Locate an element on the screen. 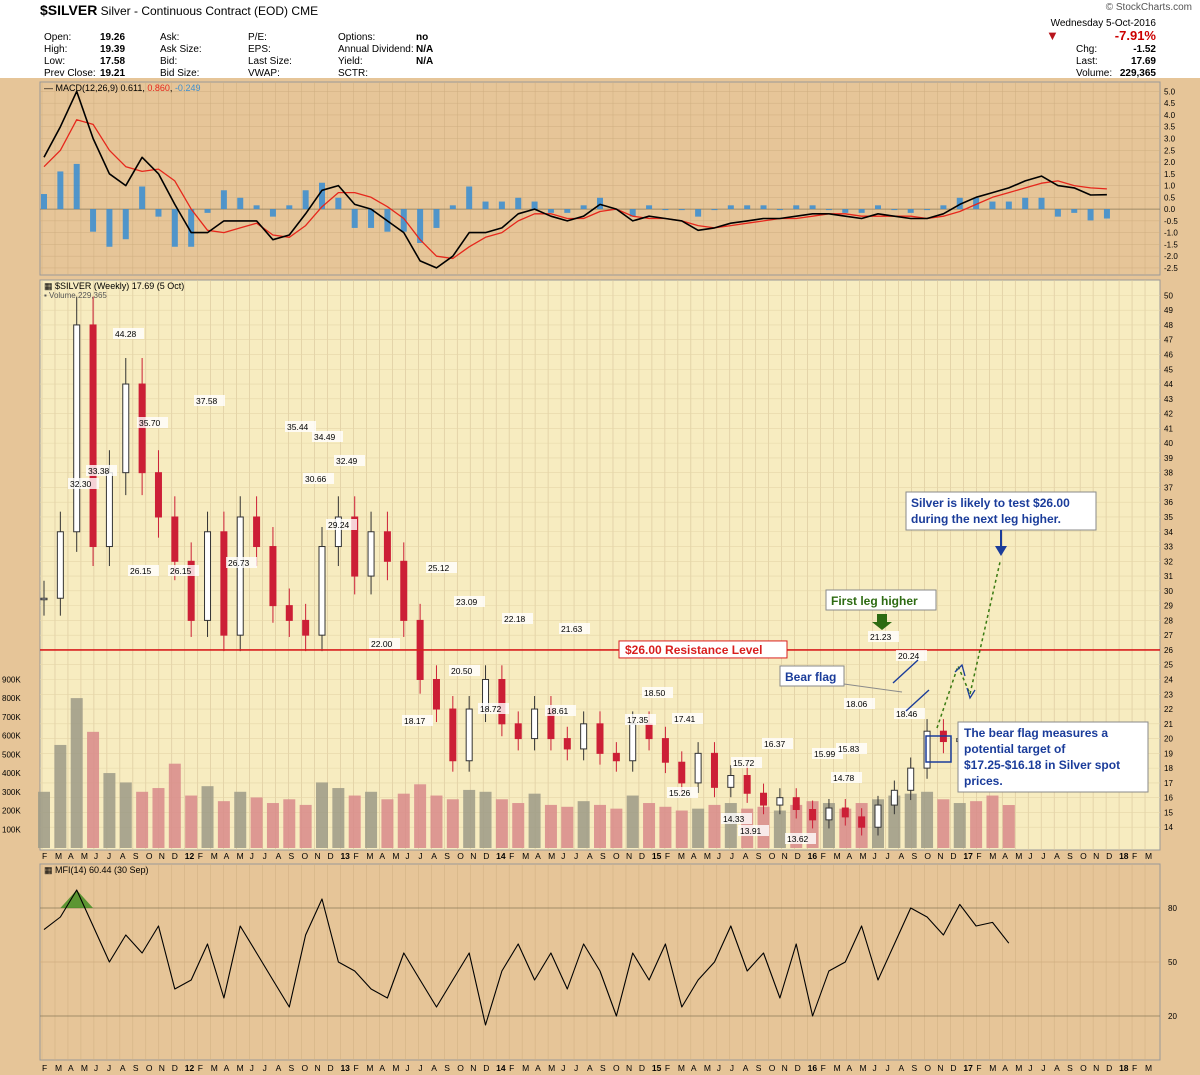 Image resolution: width=1200 pixels, height=1075 pixels. macd-legend-part: -0.249 is located at coordinates (188, 88).